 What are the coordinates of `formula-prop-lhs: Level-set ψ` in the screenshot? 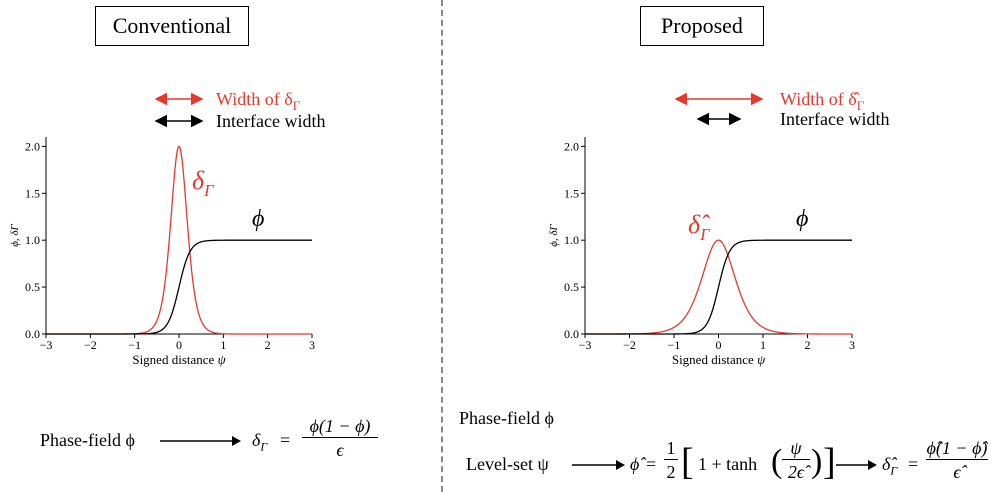 It's located at (507, 464).